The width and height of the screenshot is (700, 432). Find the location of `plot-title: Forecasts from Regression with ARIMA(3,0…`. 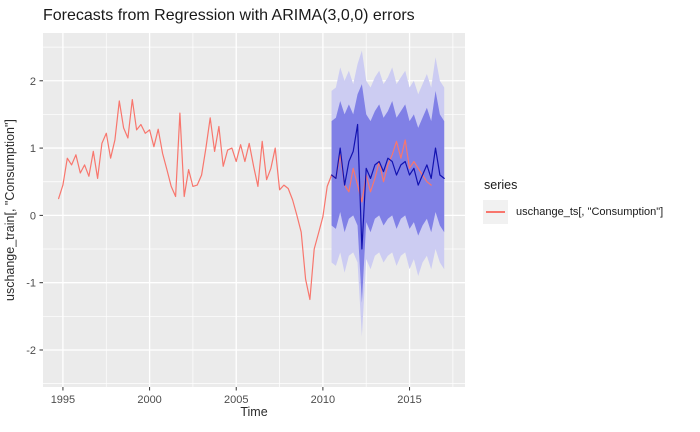

plot-title: Forecasts from Regression with ARIMA(3,0… is located at coordinates (229, 15).